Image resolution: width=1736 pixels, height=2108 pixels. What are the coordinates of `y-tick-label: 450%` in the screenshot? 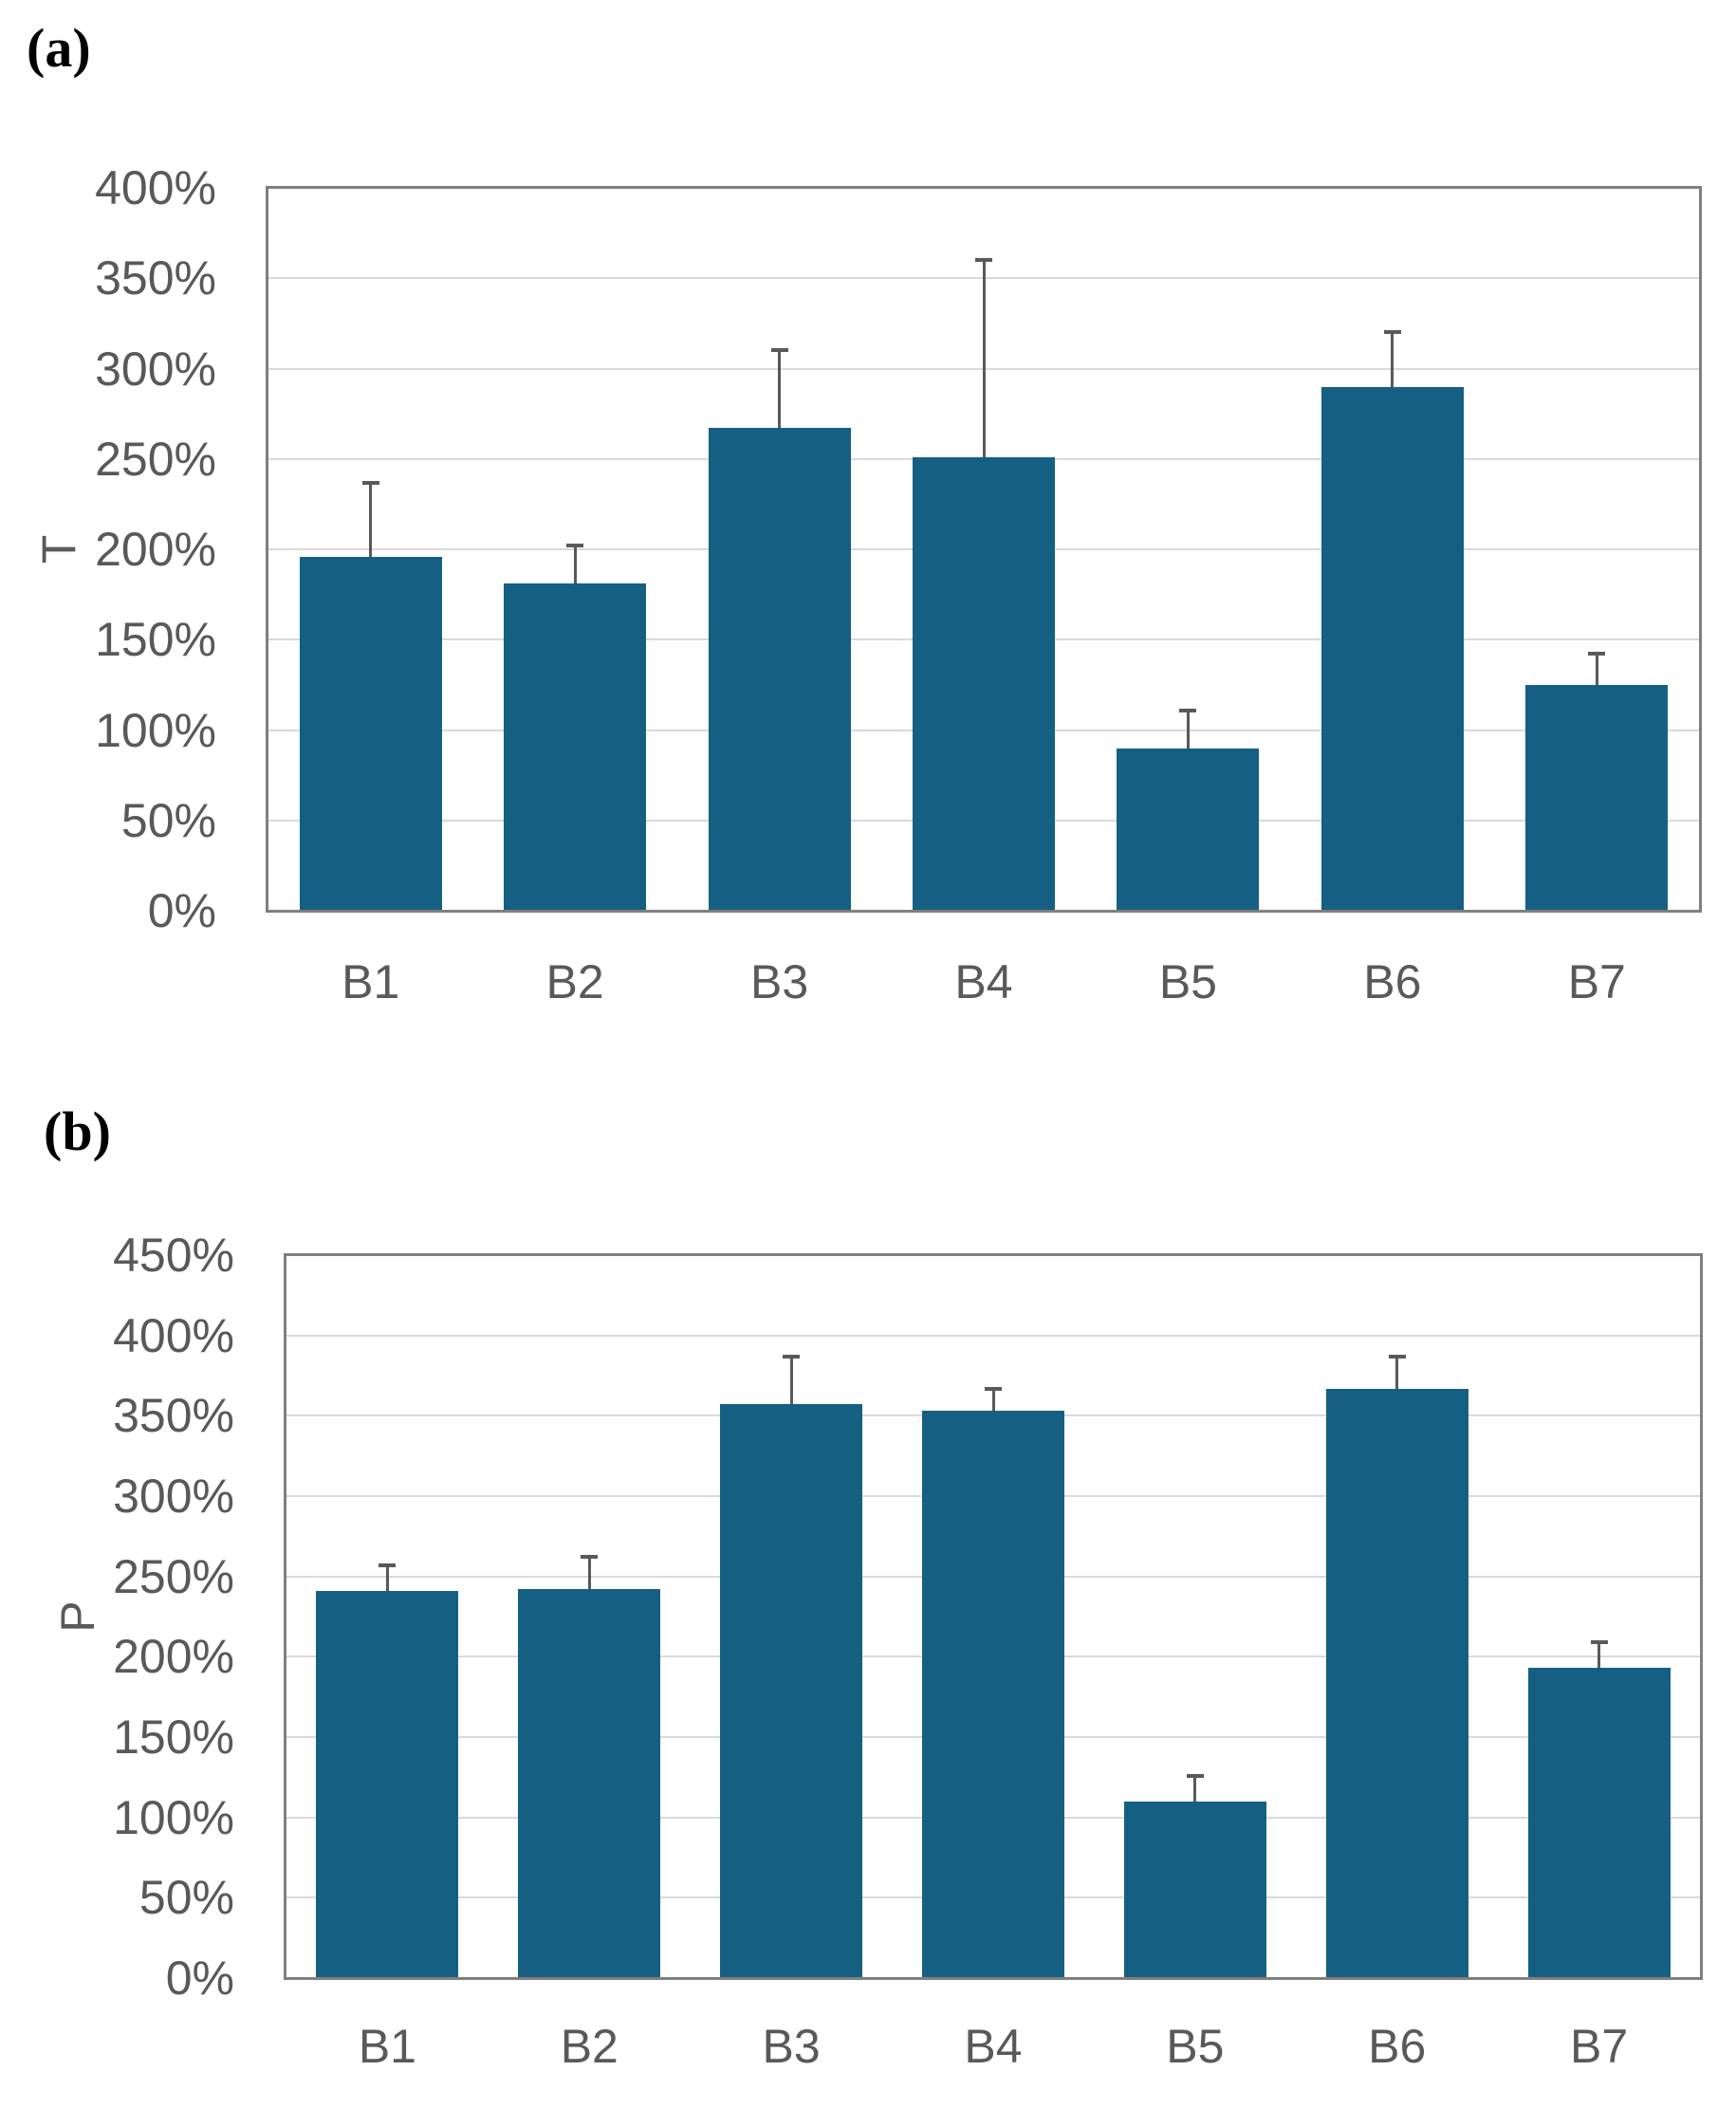 It's located at (173, 1255).